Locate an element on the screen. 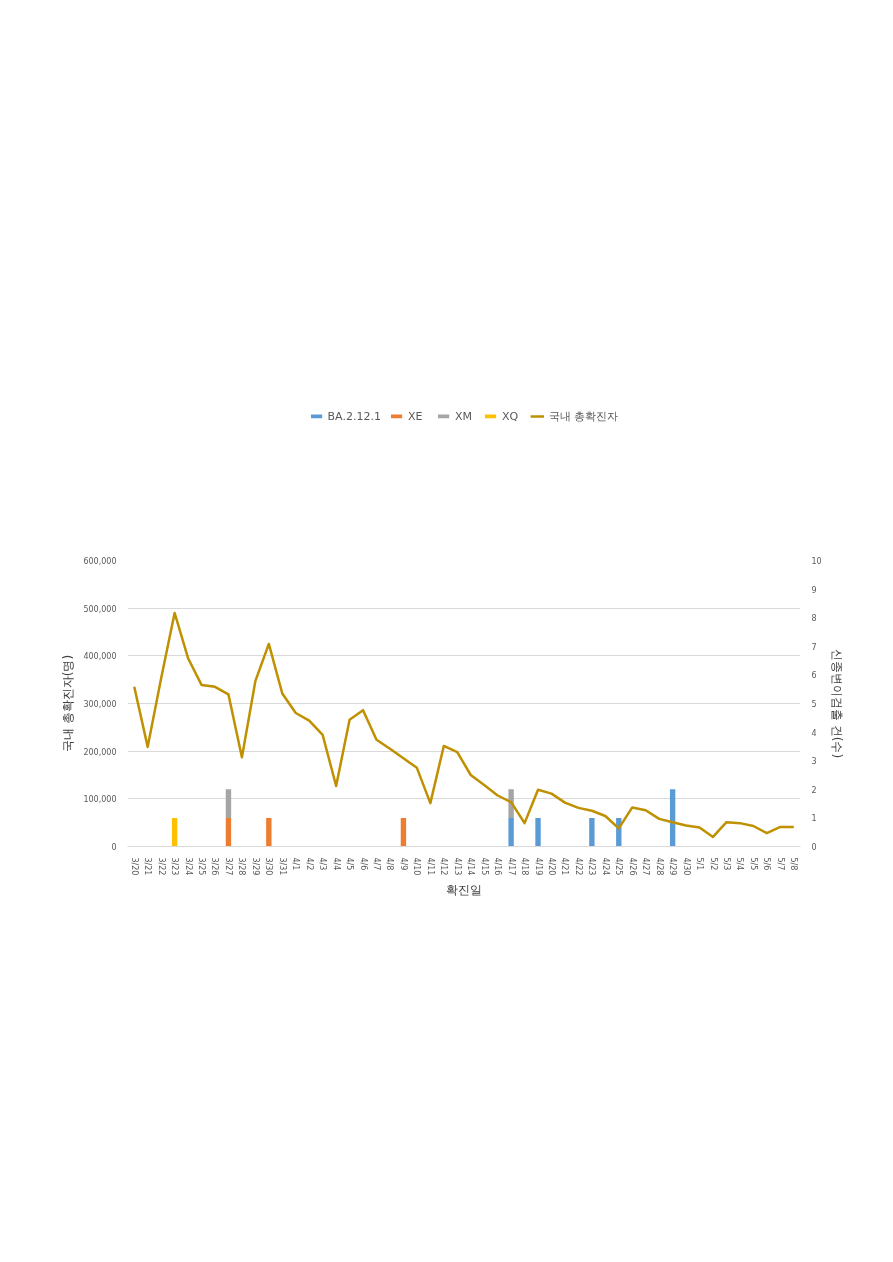 The image size is (893, 1262). line-series is located at coordinates (464, 725).